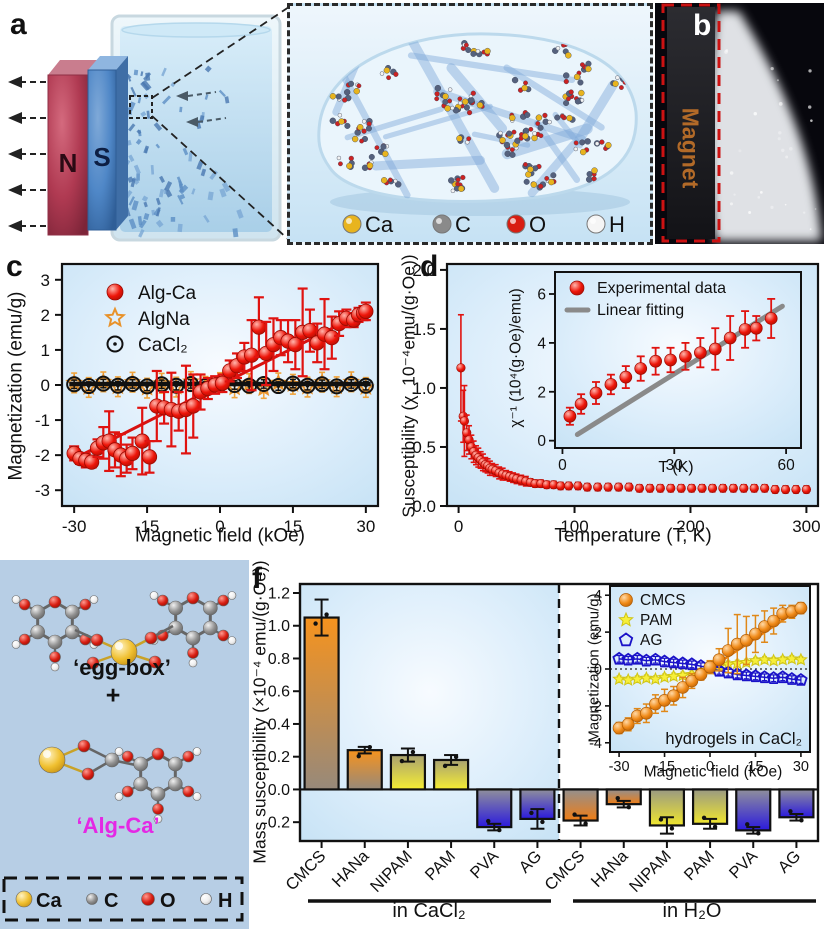 The height and width of the screenshot is (929, 824). What do you see at coordinates (150, 319) in the screenshot?
I see `panel-c-legend: Alg-Ca AlgNa CaCl₂` at bounding box center [150, 319].